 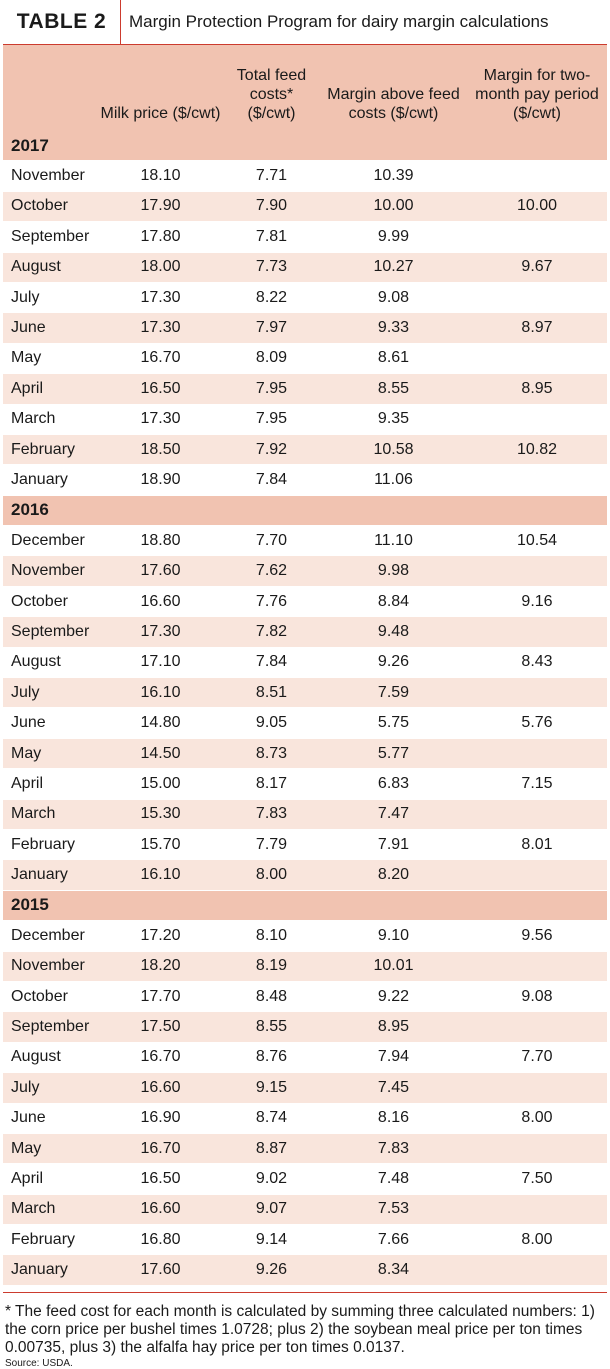 I want to click on table-row: January 16.10 8.00 8.20, so click(x=305, y=875).